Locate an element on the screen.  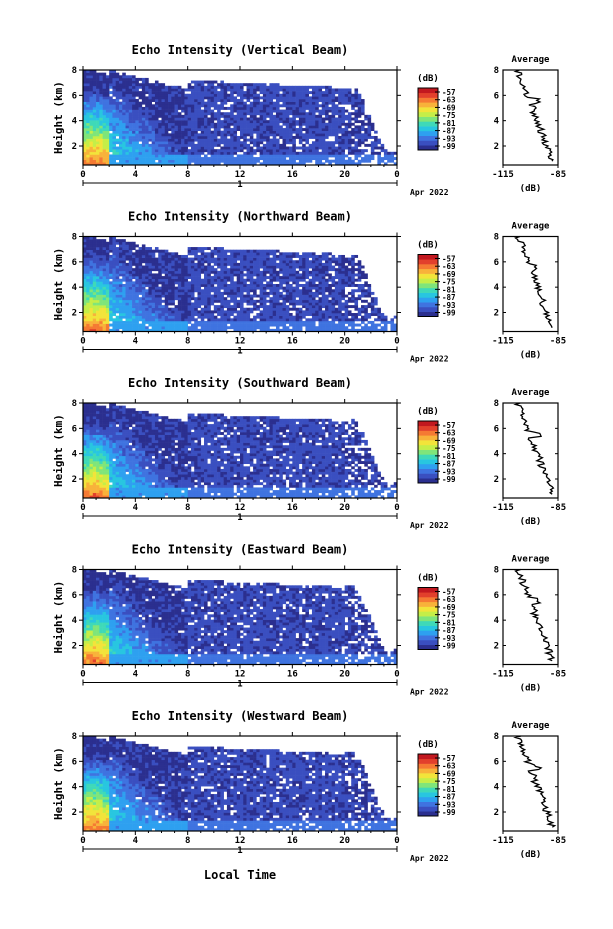
average-y-tick-label: 2 is located at coordinates (496, 647).